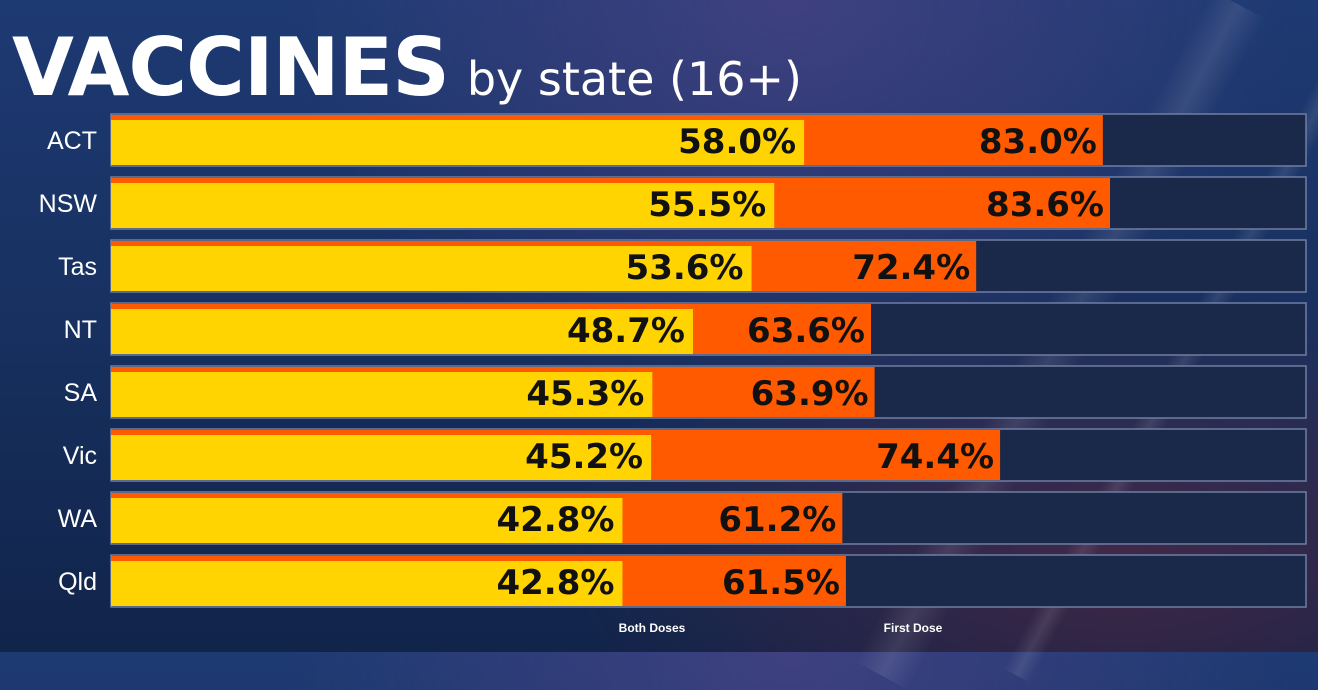 This screenshot has width=1318, height=690. What do you see at coordinates (935, 457) in the screenshot?
I see `value-label-first-dose: 74.4%` at bounding box center [935, 457].